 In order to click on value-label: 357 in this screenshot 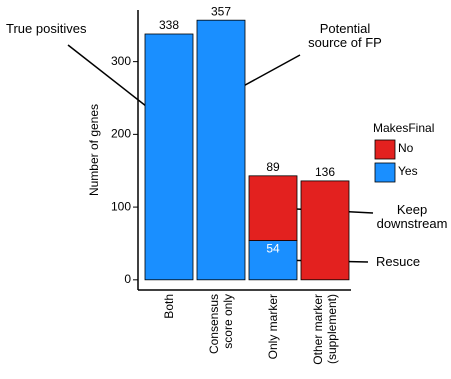, I will do `click(221, 11)`.